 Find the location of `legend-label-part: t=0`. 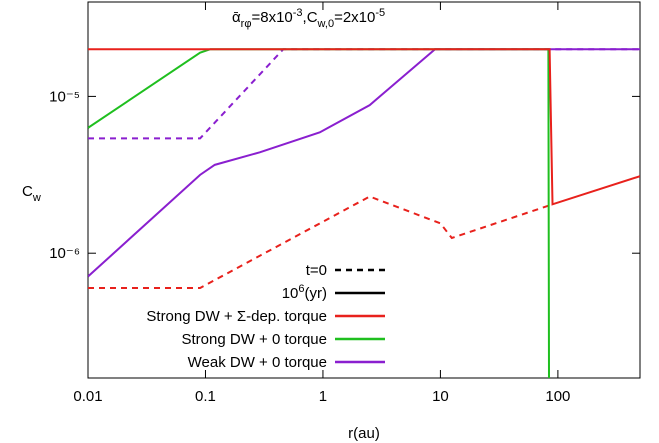

legend-label-part: t=0 is located at coordinates (316, 270).